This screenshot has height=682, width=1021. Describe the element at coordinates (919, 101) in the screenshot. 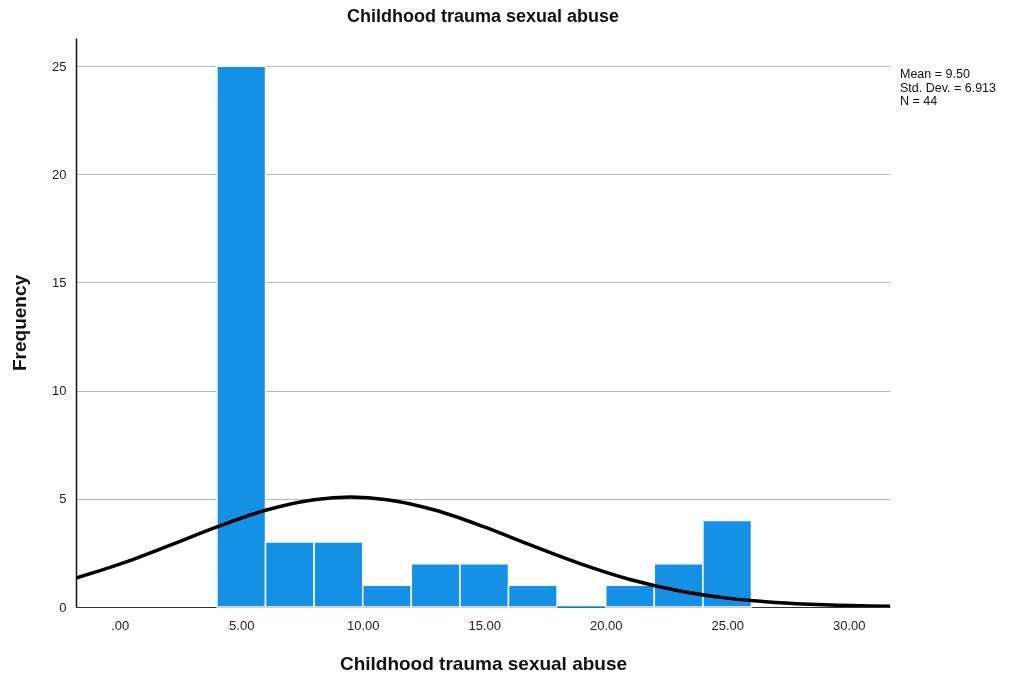

I see `text: N = 44` at that location.